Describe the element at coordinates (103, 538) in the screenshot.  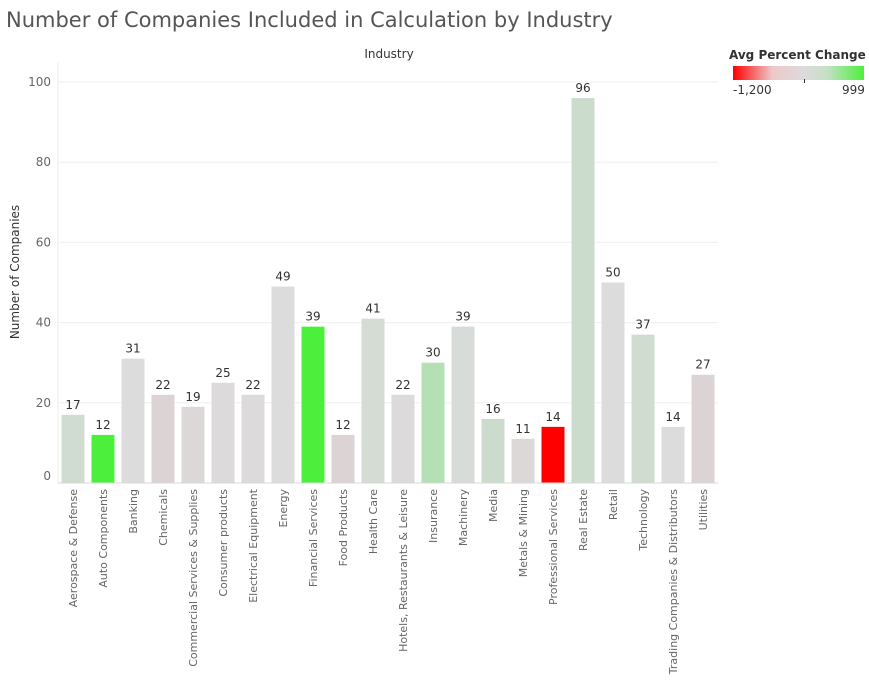
I see `x-tick-label: Auto Components` at that location.